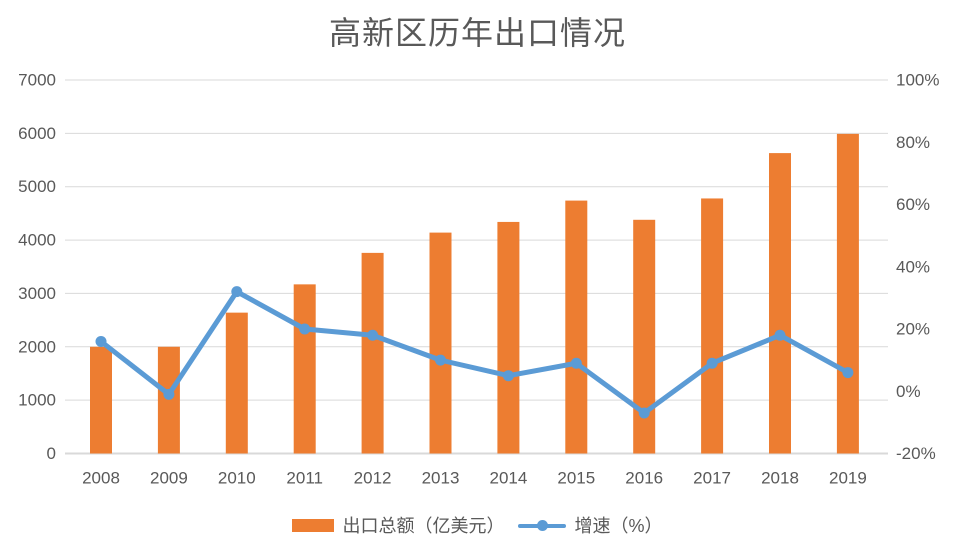  I want to click on category-label: 2016, so click(644, 478).